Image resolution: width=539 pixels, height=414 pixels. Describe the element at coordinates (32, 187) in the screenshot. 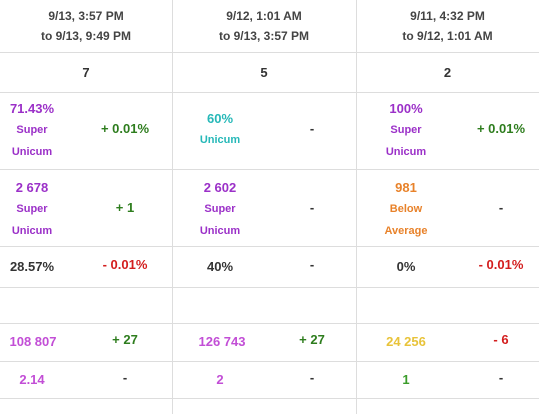

I see `wn8-value: 2 678` at that location.